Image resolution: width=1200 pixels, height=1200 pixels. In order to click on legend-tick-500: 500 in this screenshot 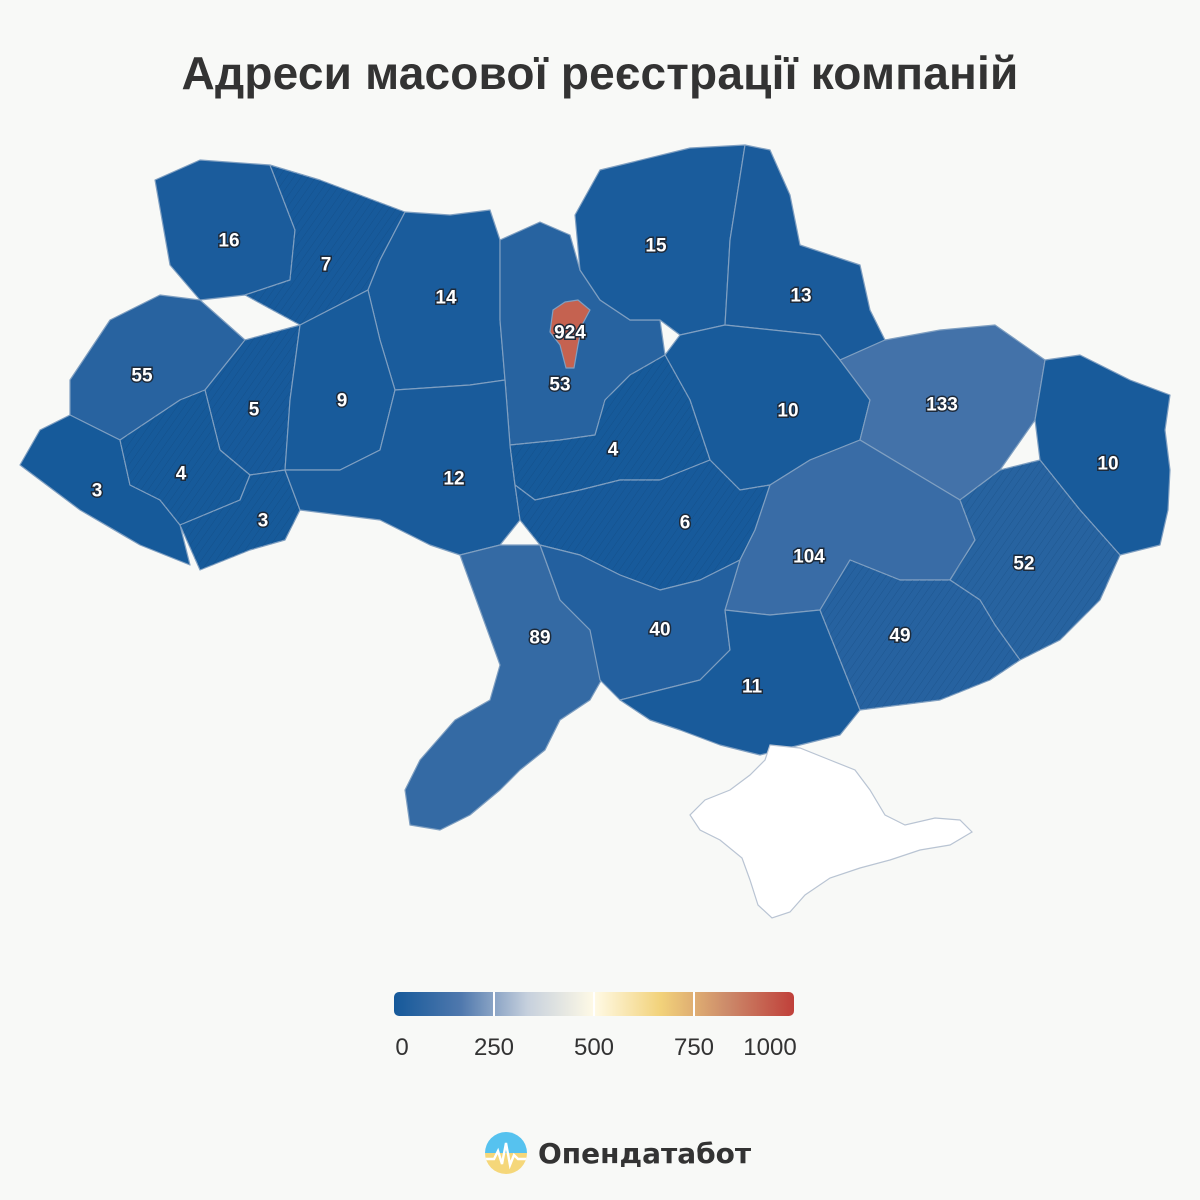, I will do `click(594, 1047)`.